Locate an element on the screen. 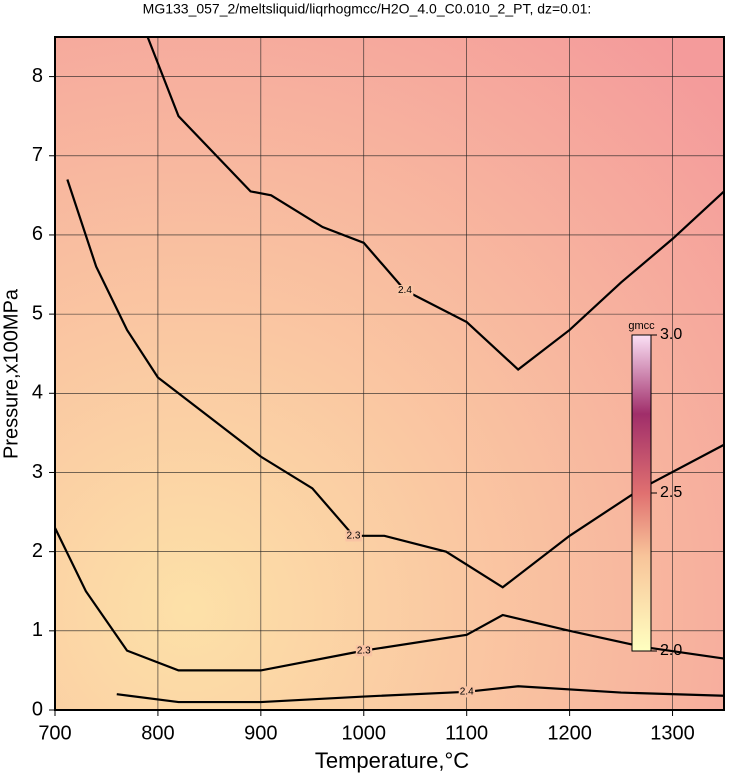  y-tick-label: 6 is located at coordinates (37, 234).